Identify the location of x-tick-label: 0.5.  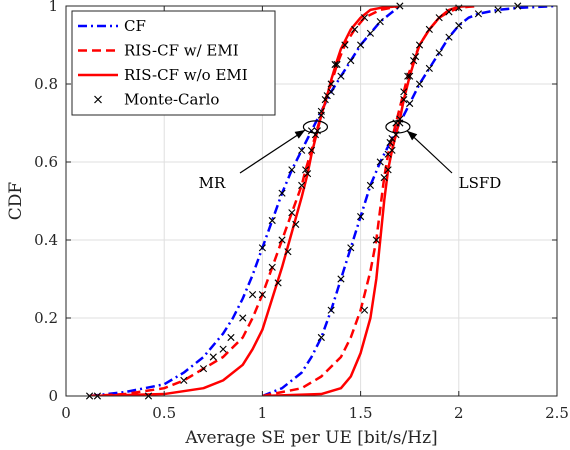
(164, 413).